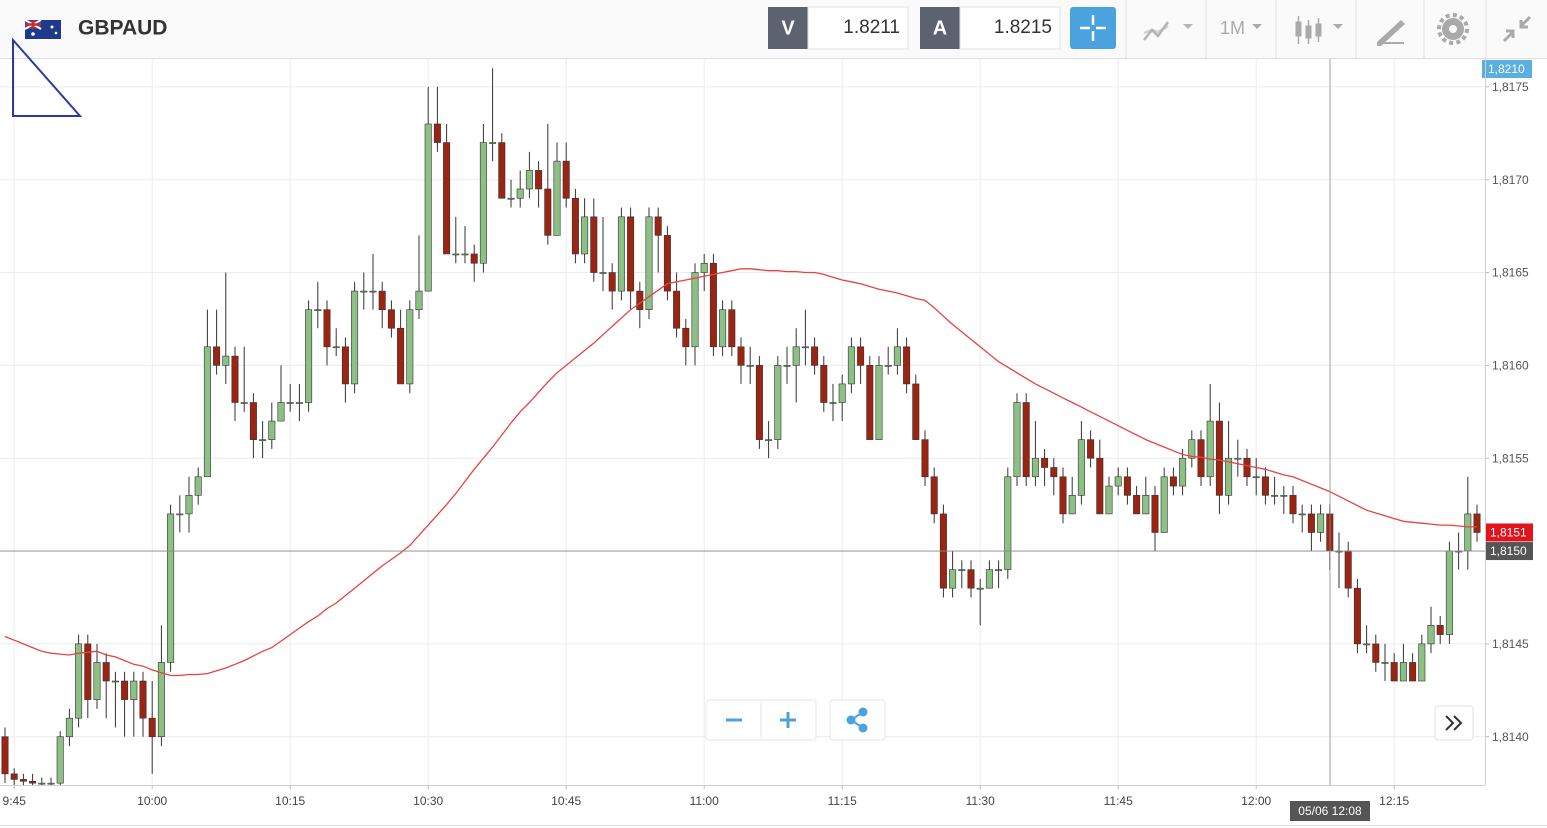  Describe the element at coordinates (1168, 31) in the screenshot. I see `chart-type-button` at that location.